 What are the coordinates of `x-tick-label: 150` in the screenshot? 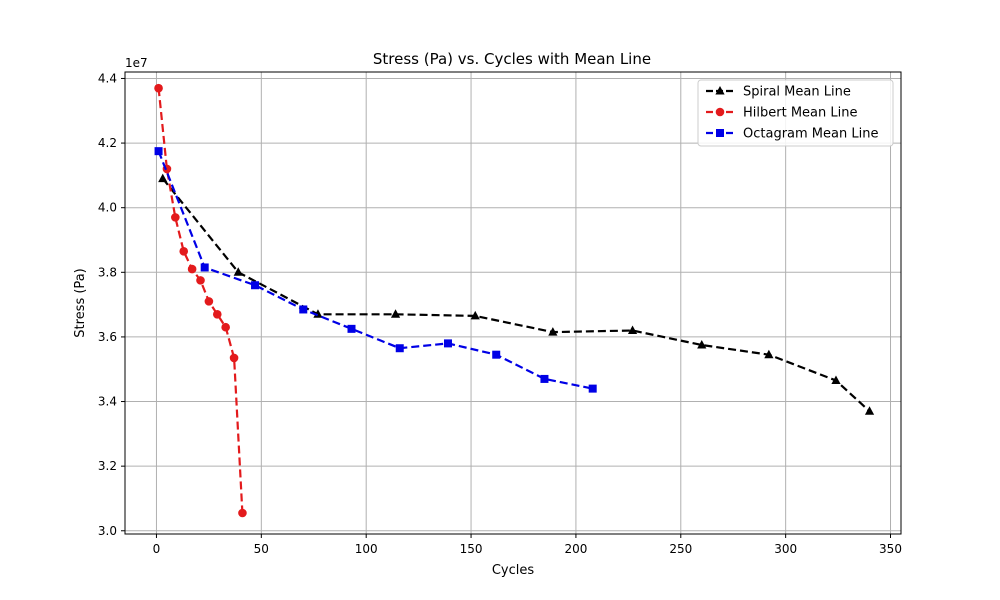 It's located at (471, 549).